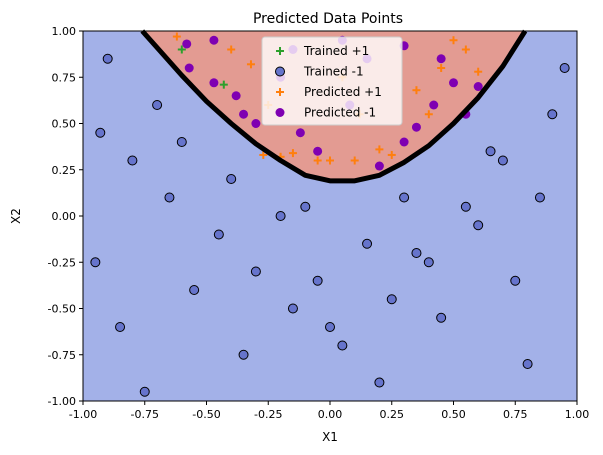 This screenshot has width=603, height=455. What do you see at coordinates (64, 124) in the screenshot?
I see `y-tick-label: 0.50` at bounding box center [64, 124].